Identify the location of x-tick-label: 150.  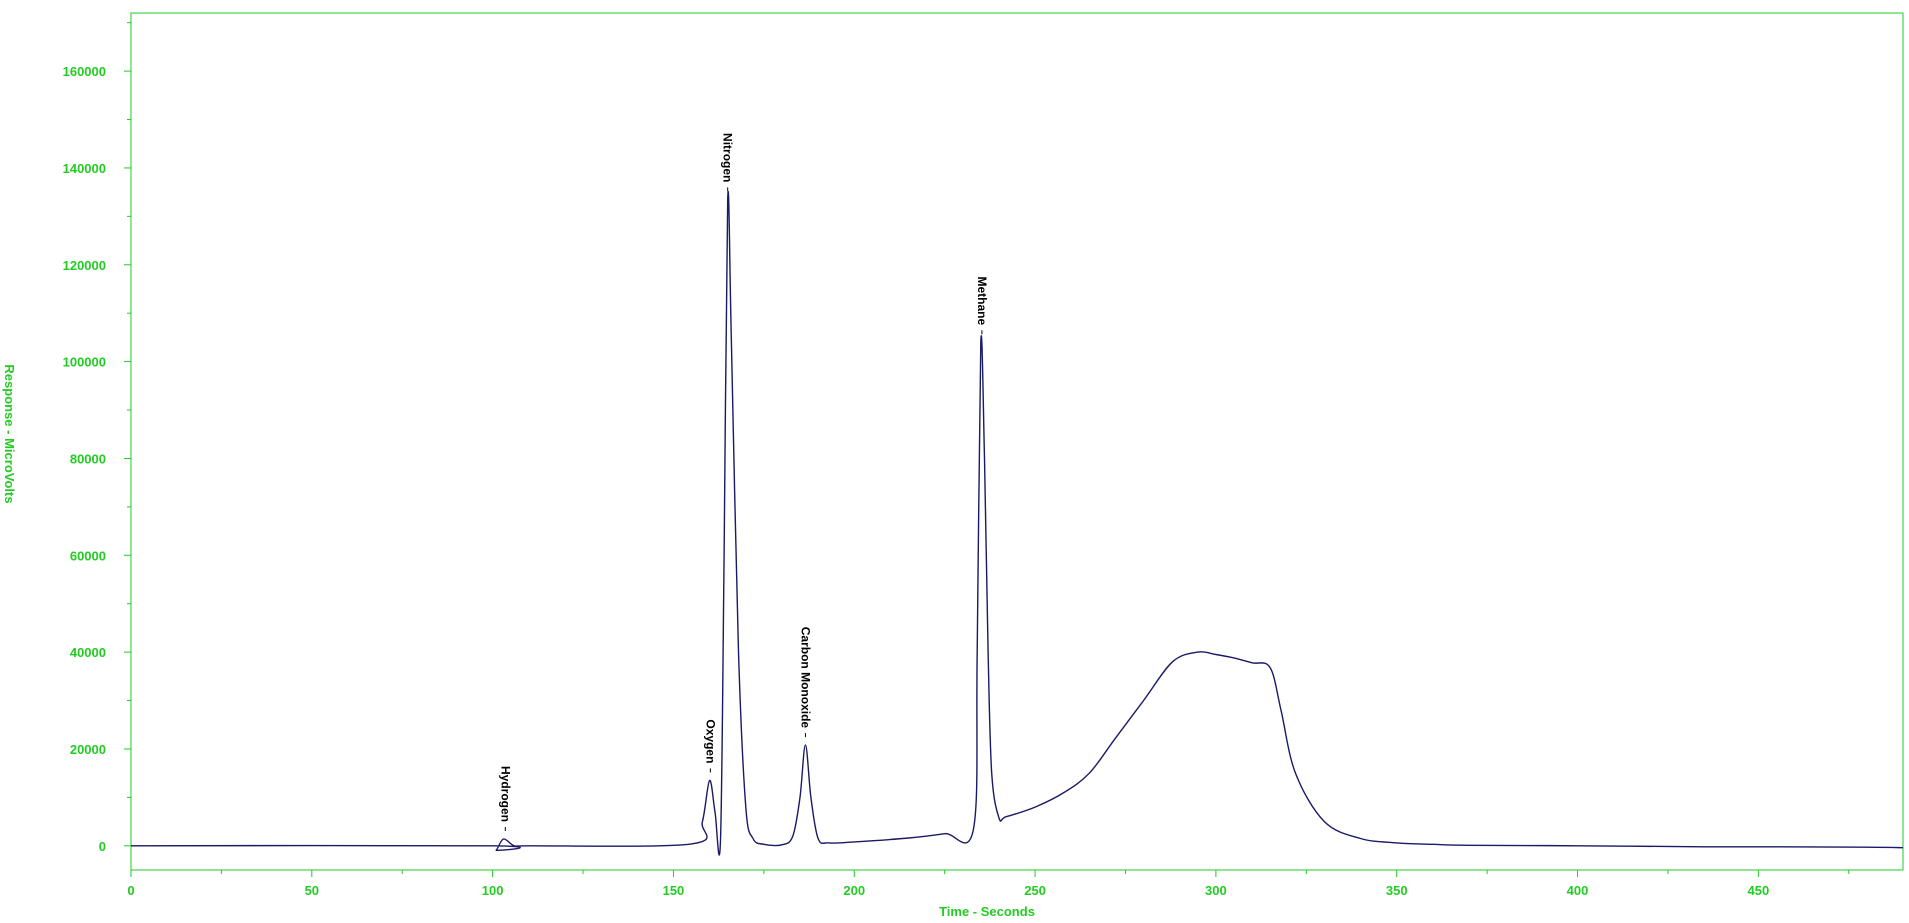
(674, 890).